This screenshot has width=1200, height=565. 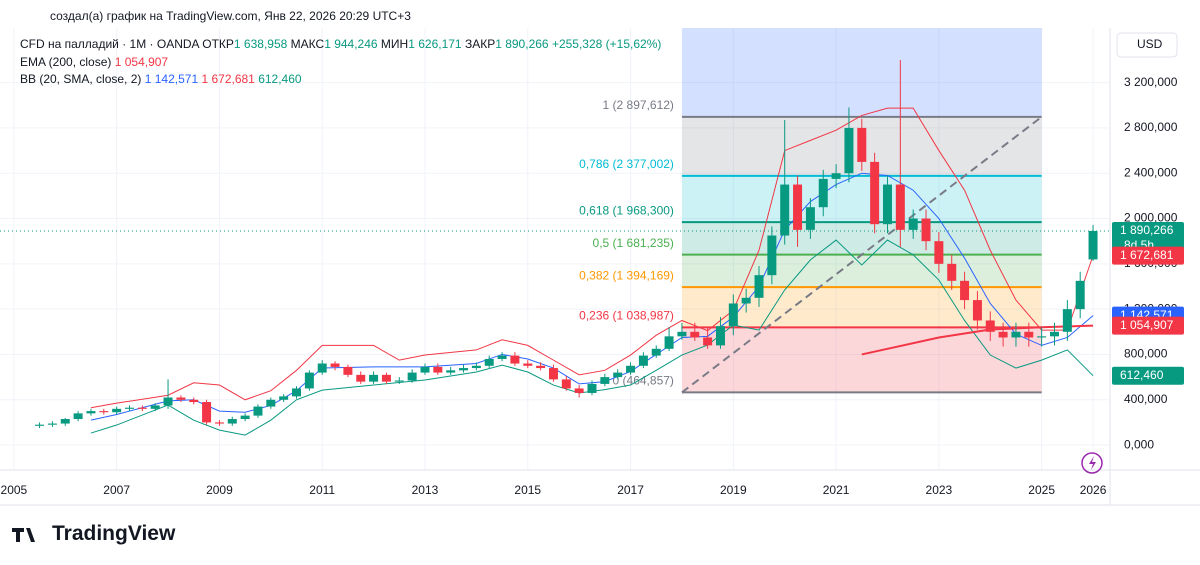 I want to click on bb-value: 1 142,571, so click(x=171, y=79).